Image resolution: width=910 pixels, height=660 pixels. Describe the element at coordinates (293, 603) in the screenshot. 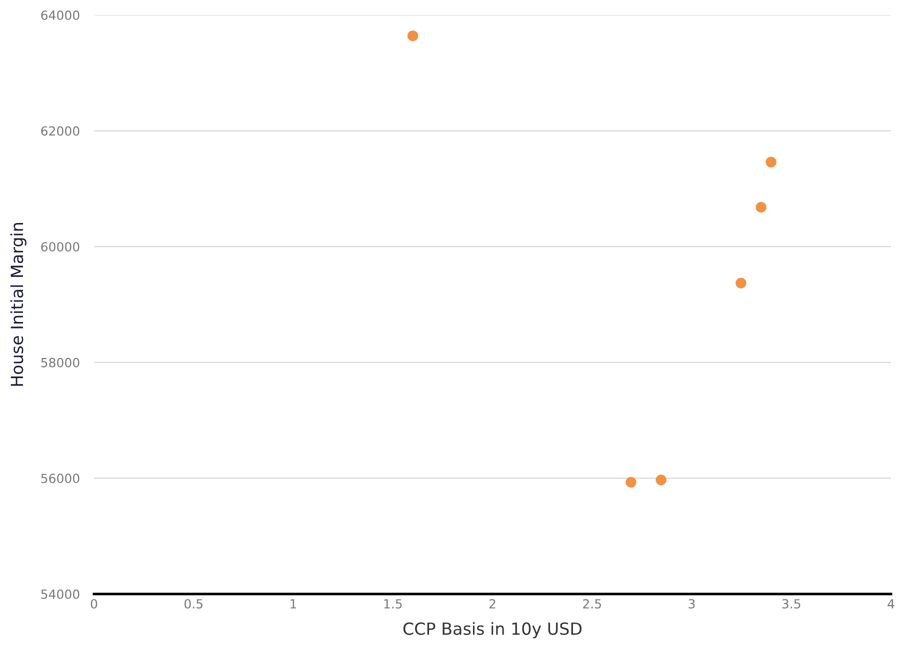

I see `x-tick-label: 1` at that location.